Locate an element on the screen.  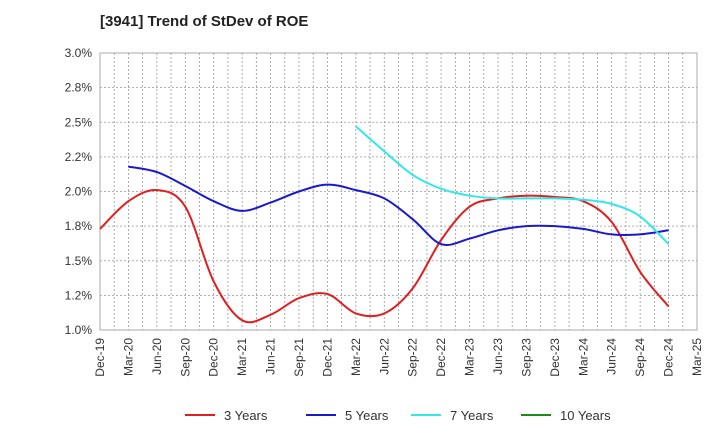
y-tick-label: 1.2% is located at coordinates (79, 295).